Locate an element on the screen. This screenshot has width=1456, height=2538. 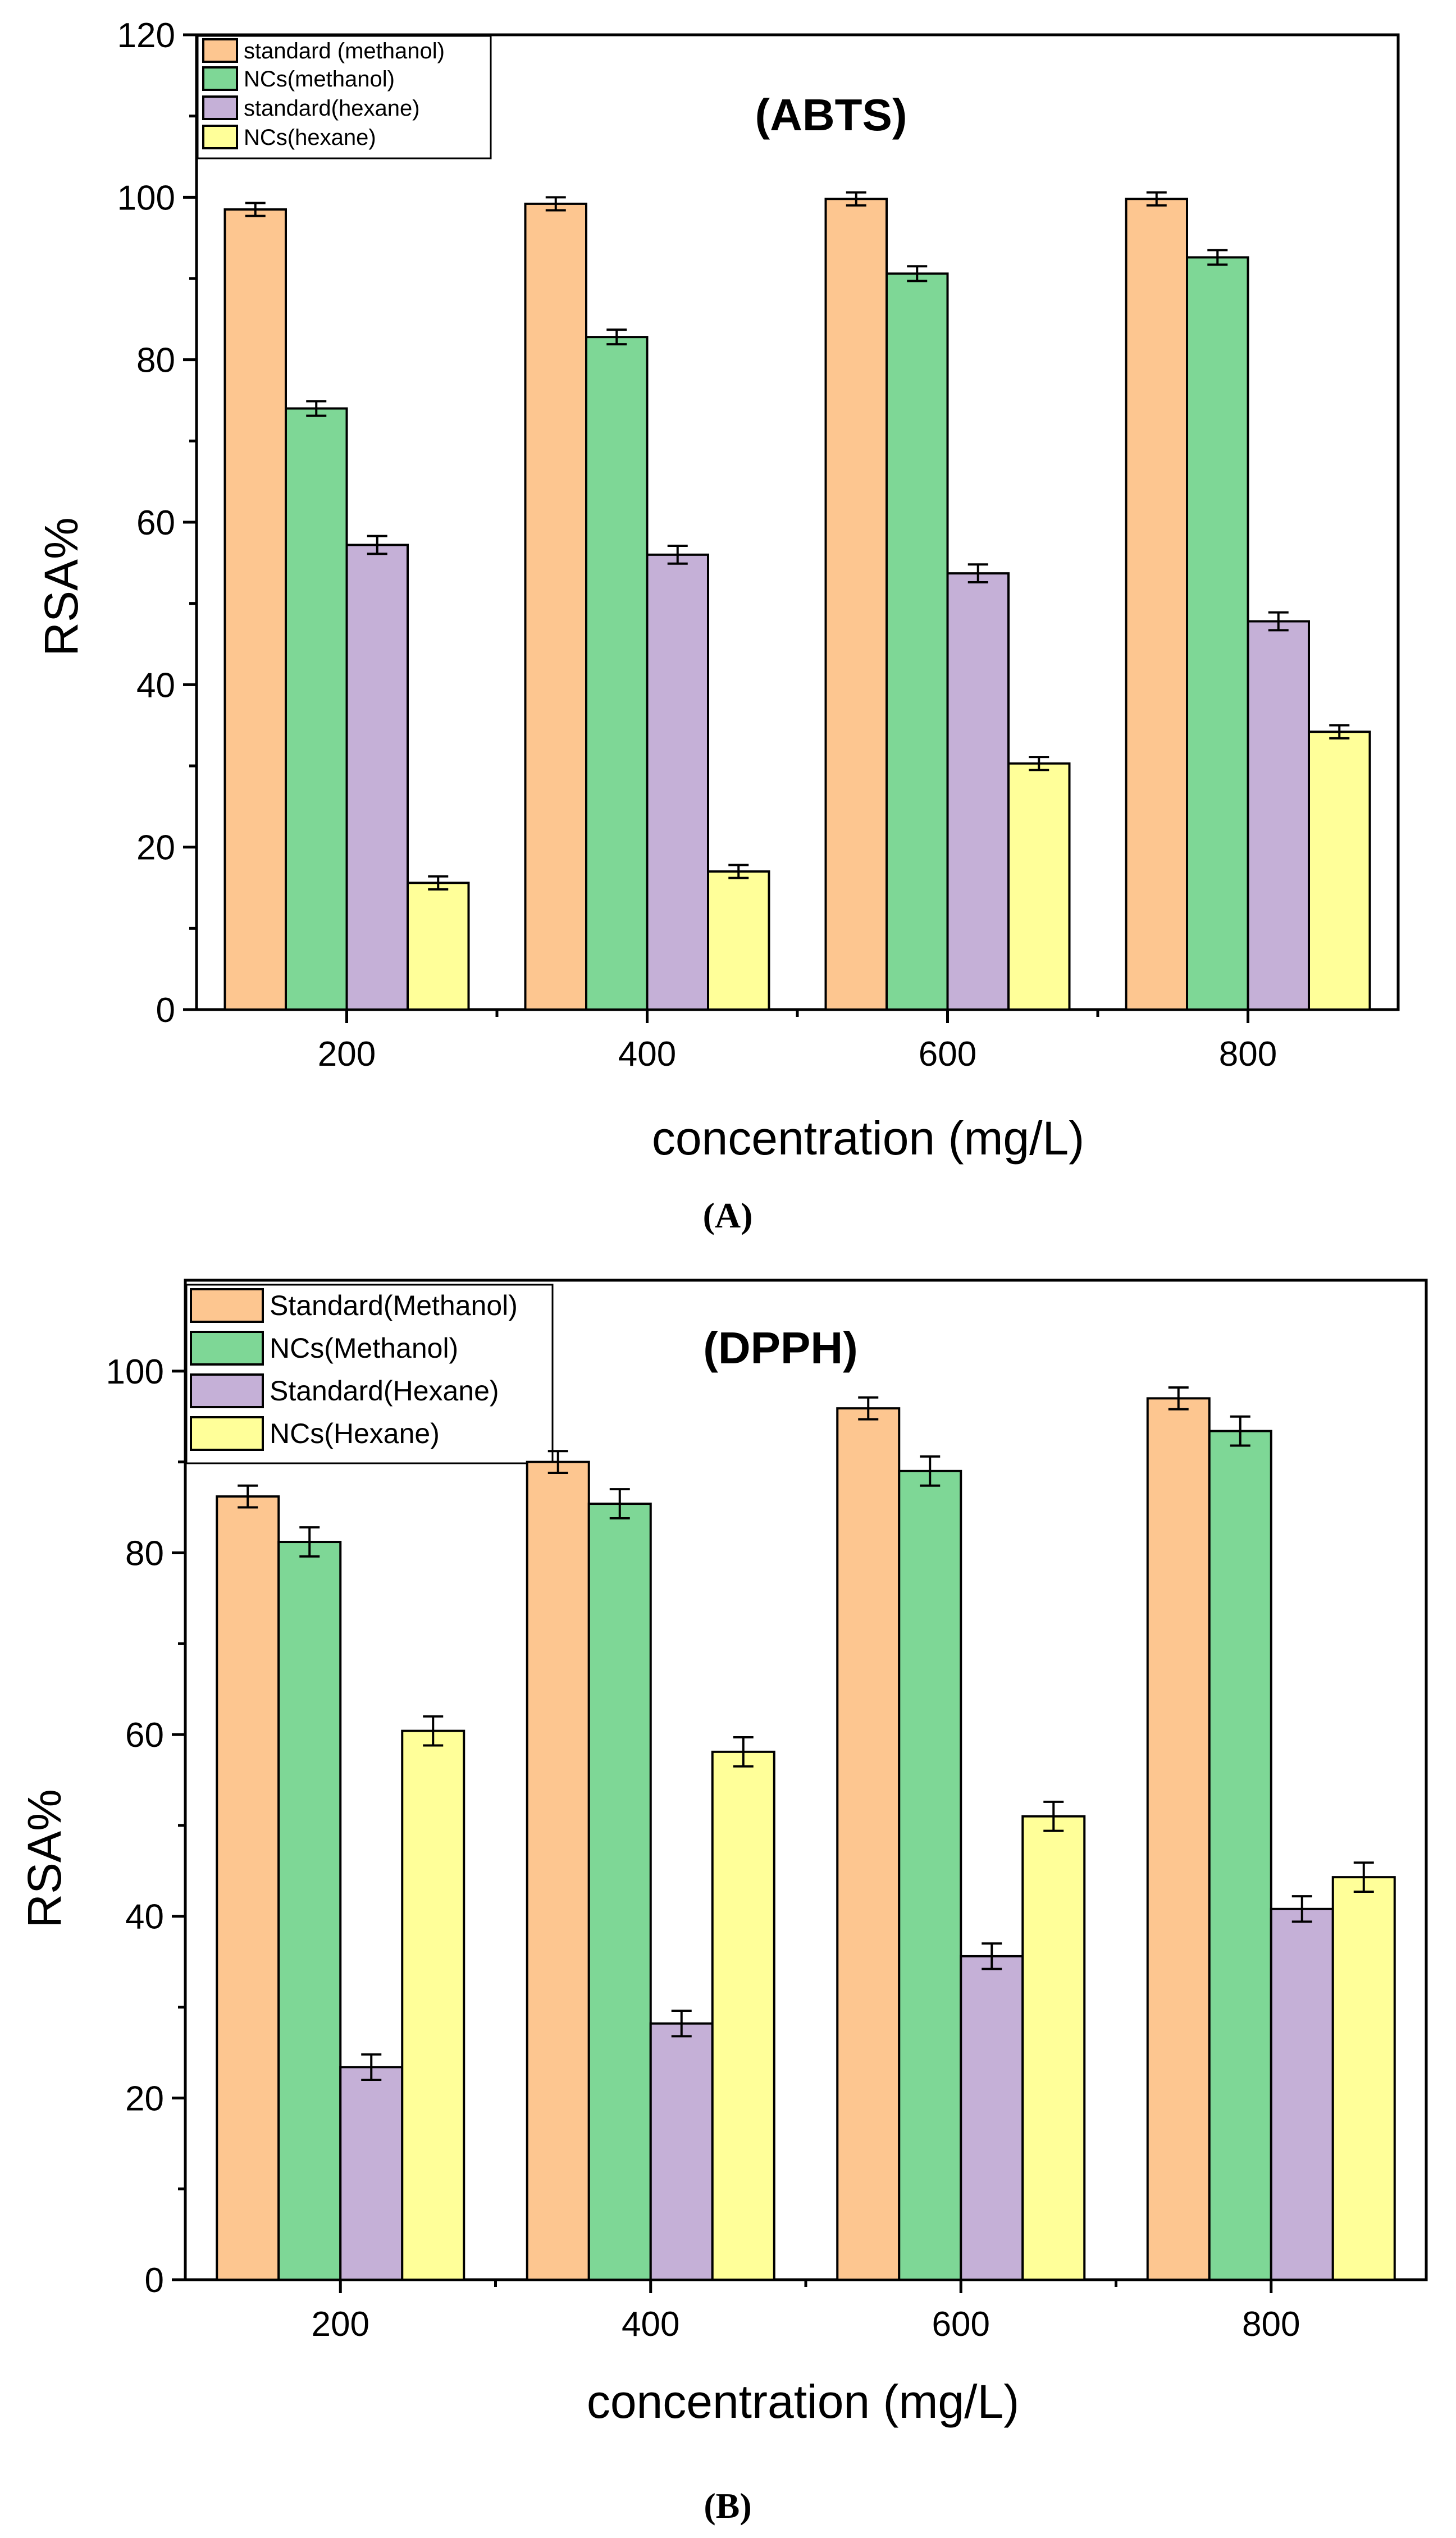
legend-label: Standard(Methanol) is located at coordinates (394, 1305).